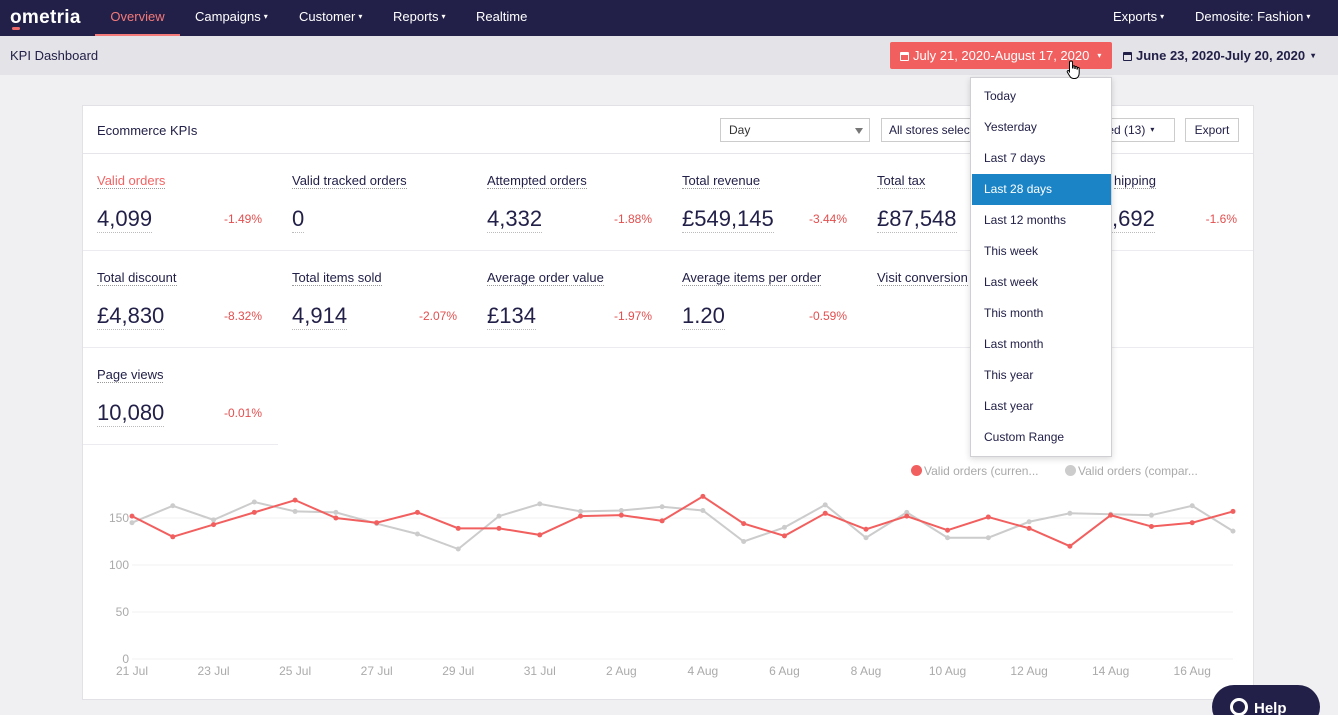 This screenshot has height=715, width=1338. Describe the element at coordinates (1139, 16) in the screenshot. I see `nav-exports: Exports ▾` at that location.